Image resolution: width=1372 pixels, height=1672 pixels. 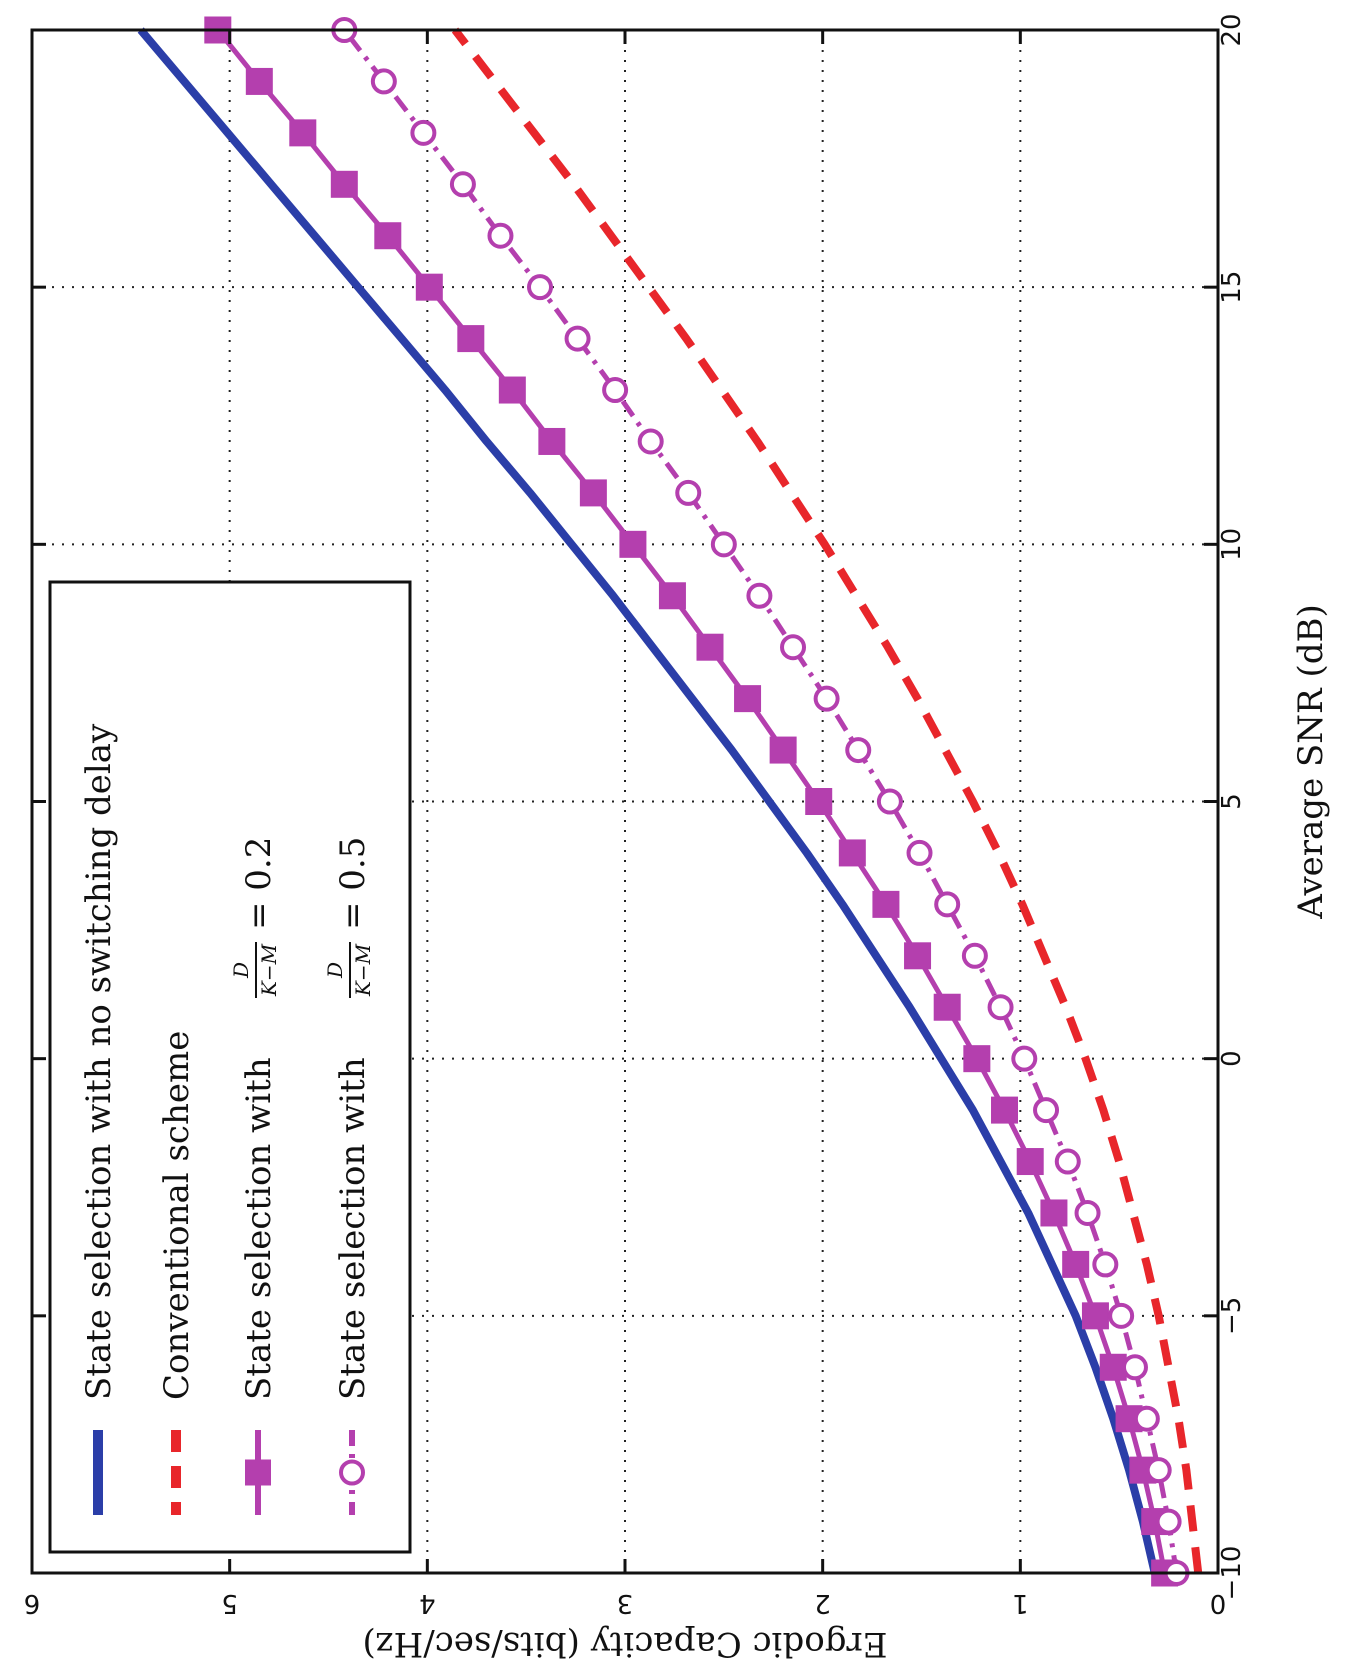 I want to click on tick-label-capacity: 4, so click(x=427, y=1603).